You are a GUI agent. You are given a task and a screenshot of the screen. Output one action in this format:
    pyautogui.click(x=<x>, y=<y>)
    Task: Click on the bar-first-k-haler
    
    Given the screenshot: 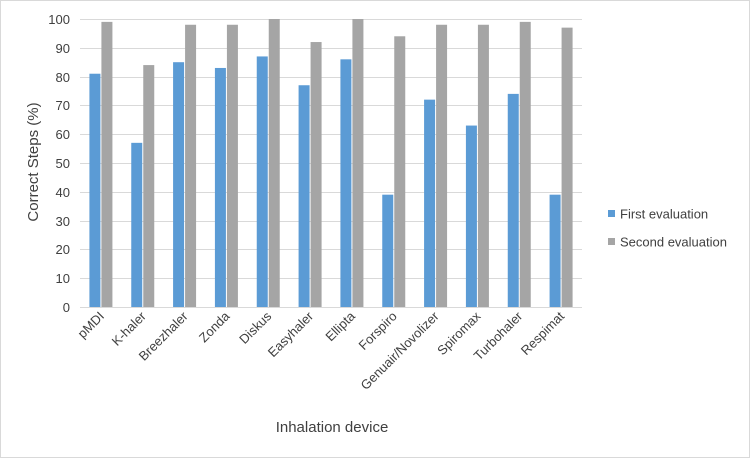 What is the action you would take?
    pyautogui.click(x=137, y=224)
    